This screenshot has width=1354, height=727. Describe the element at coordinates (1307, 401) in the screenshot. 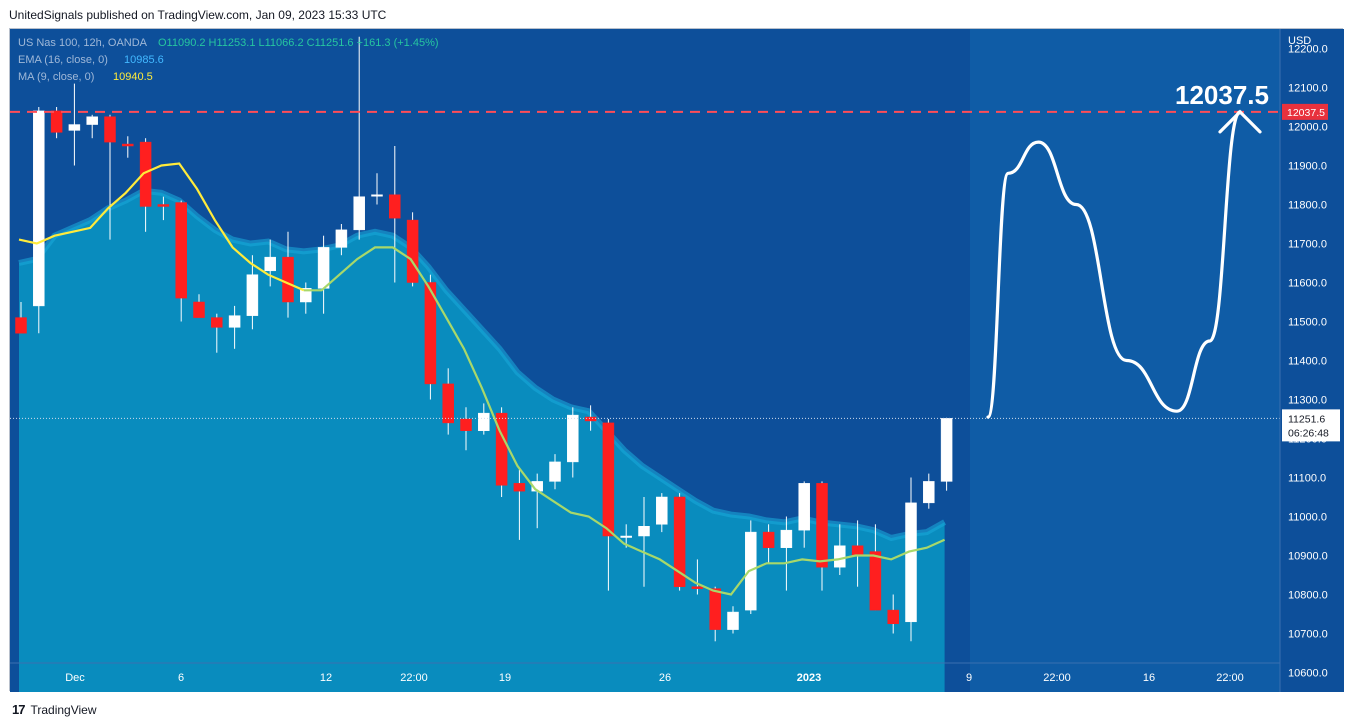

I see `y-tick-label: 11300.0` at that location.